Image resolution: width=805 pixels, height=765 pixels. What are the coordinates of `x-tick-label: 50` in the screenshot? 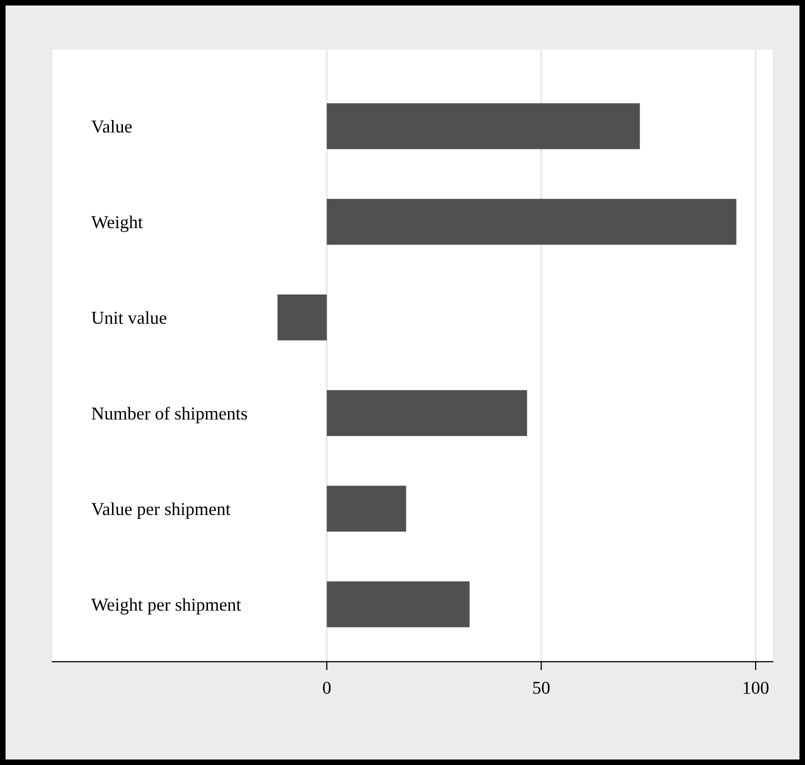 It's located at (541, 688).